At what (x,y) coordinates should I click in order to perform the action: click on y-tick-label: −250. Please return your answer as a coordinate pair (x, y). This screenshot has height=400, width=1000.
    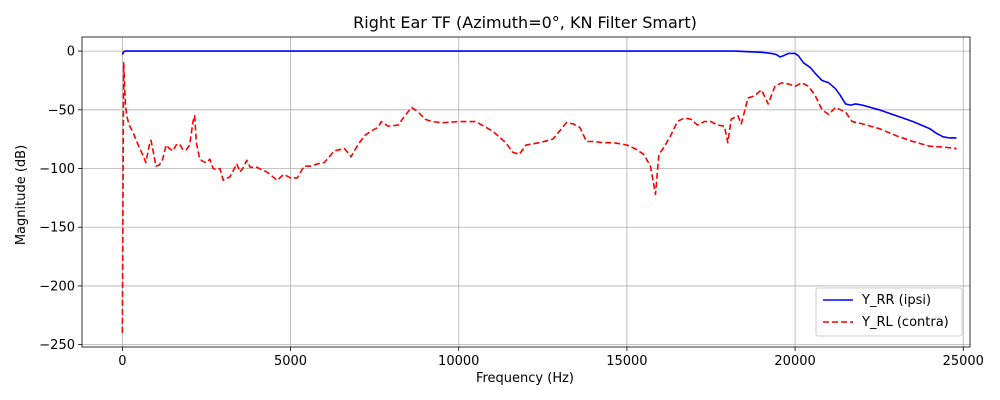
    Looking at the image, I should click on (57, 345).